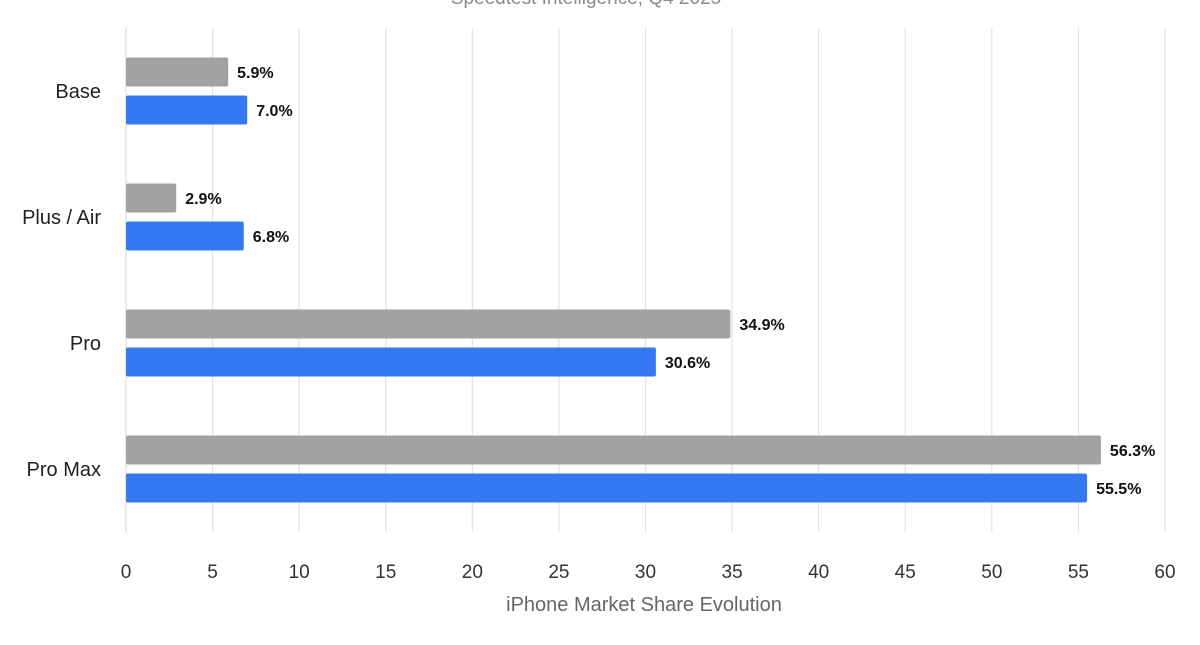 The width and height of the screenshot is (1200, 645). Describe the element at coordinates (274, 111) in the screenshot. I see `data-label: 7.0%` at that location.